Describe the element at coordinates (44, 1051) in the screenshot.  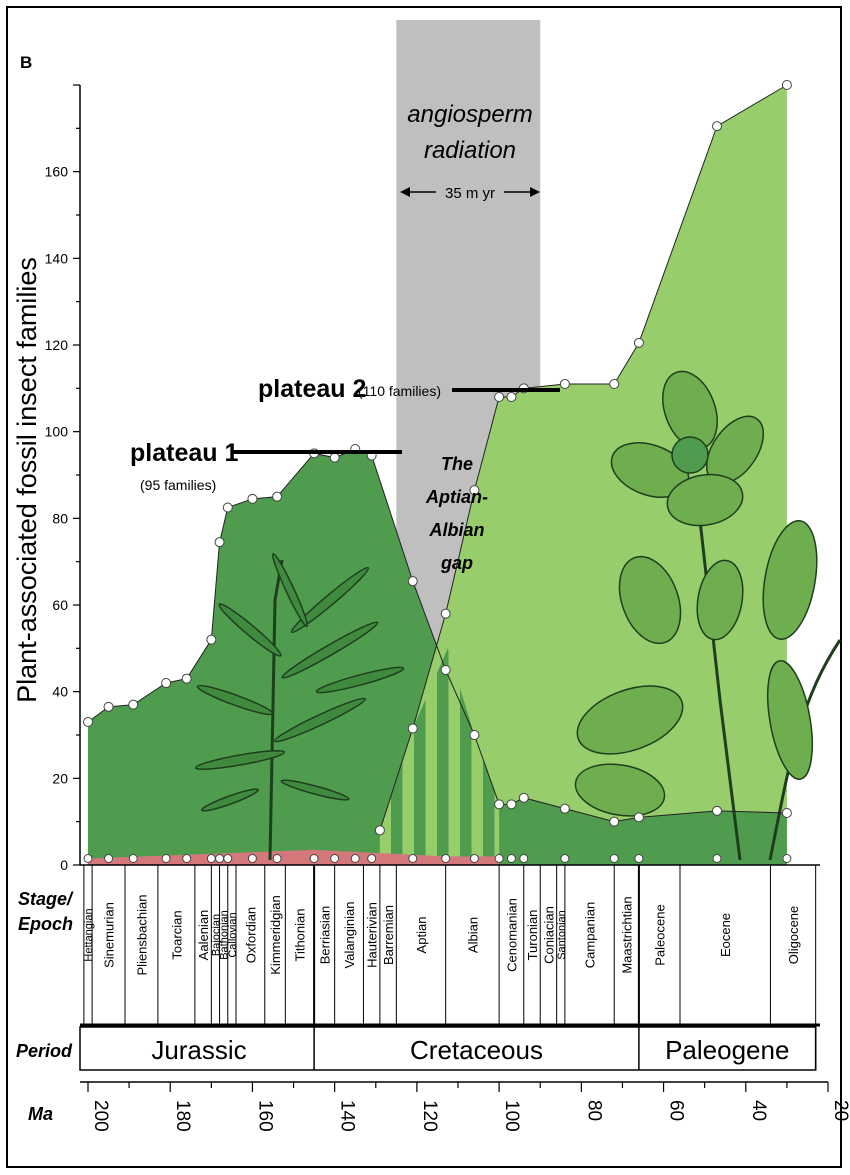
I see `period-header: Period` at that location.